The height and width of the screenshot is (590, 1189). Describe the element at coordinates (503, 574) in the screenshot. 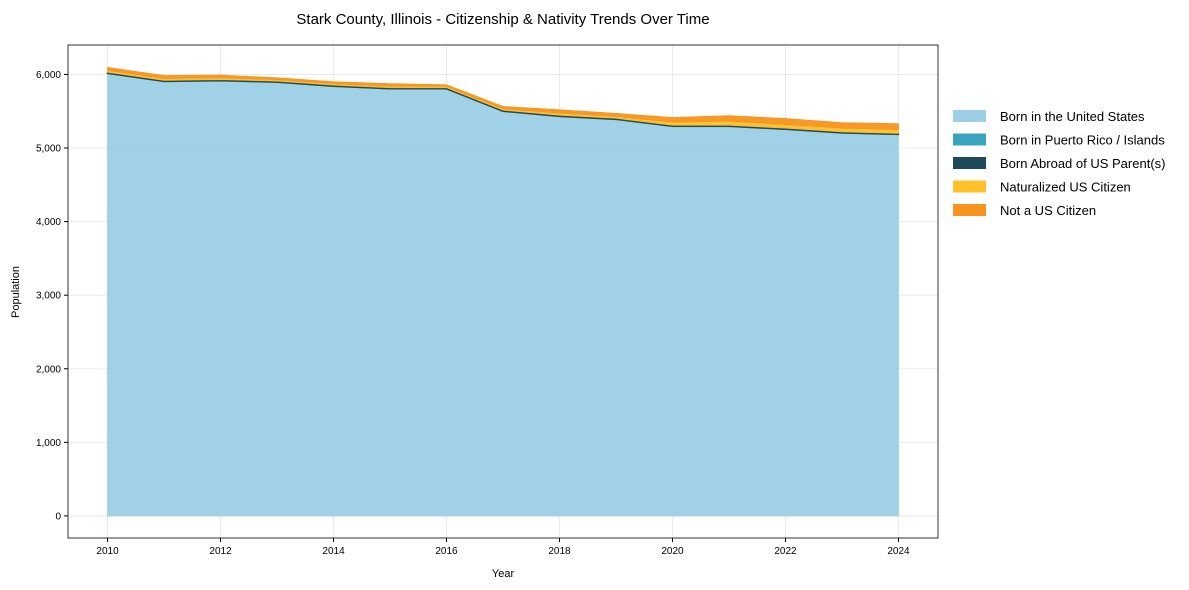

I see `x-axis-label: Year` at that location.